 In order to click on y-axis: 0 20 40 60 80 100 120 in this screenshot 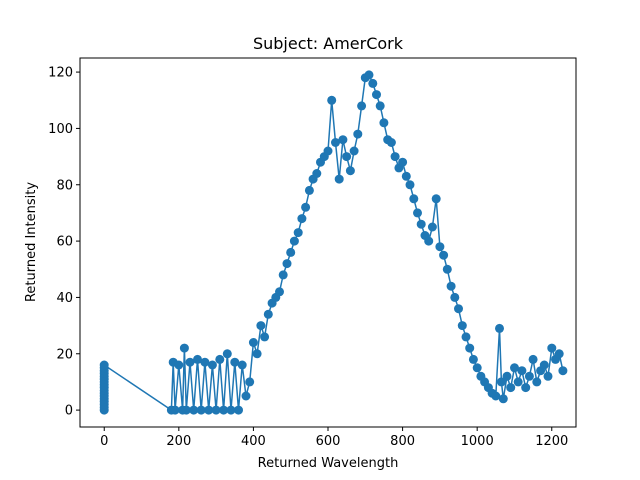, I will do `click(64, 242)`.